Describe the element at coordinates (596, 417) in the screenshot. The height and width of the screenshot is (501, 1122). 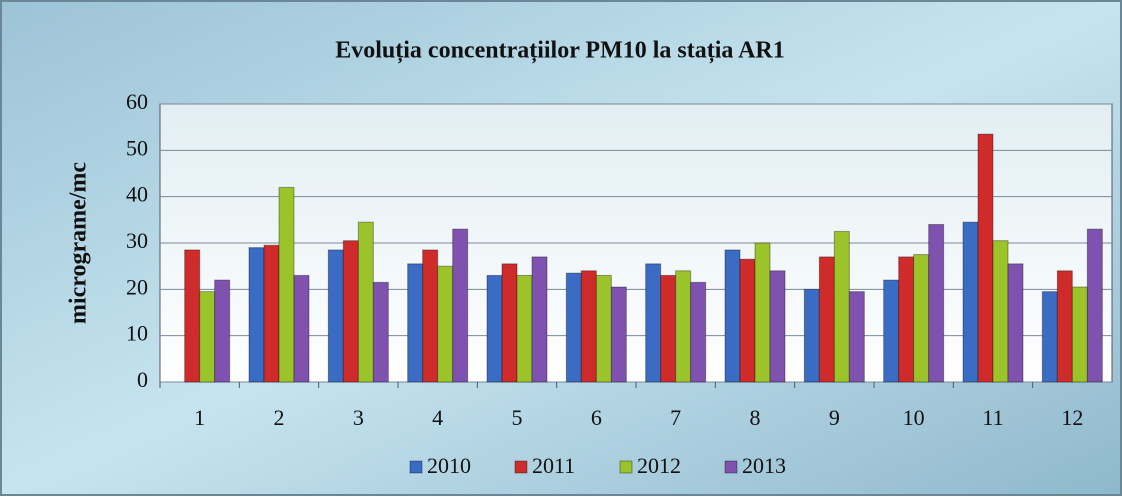
I see `x-tick-label: 6` at that location.